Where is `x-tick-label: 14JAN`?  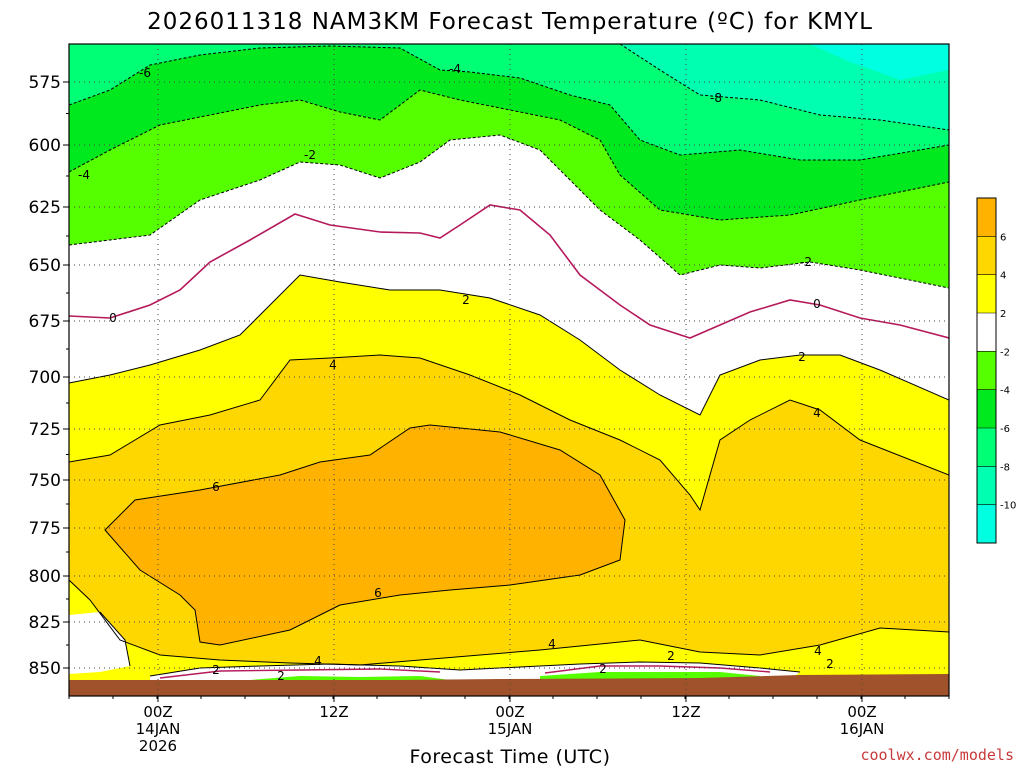
x-tick-label: 14JAN is located at coordinates (158, 729).